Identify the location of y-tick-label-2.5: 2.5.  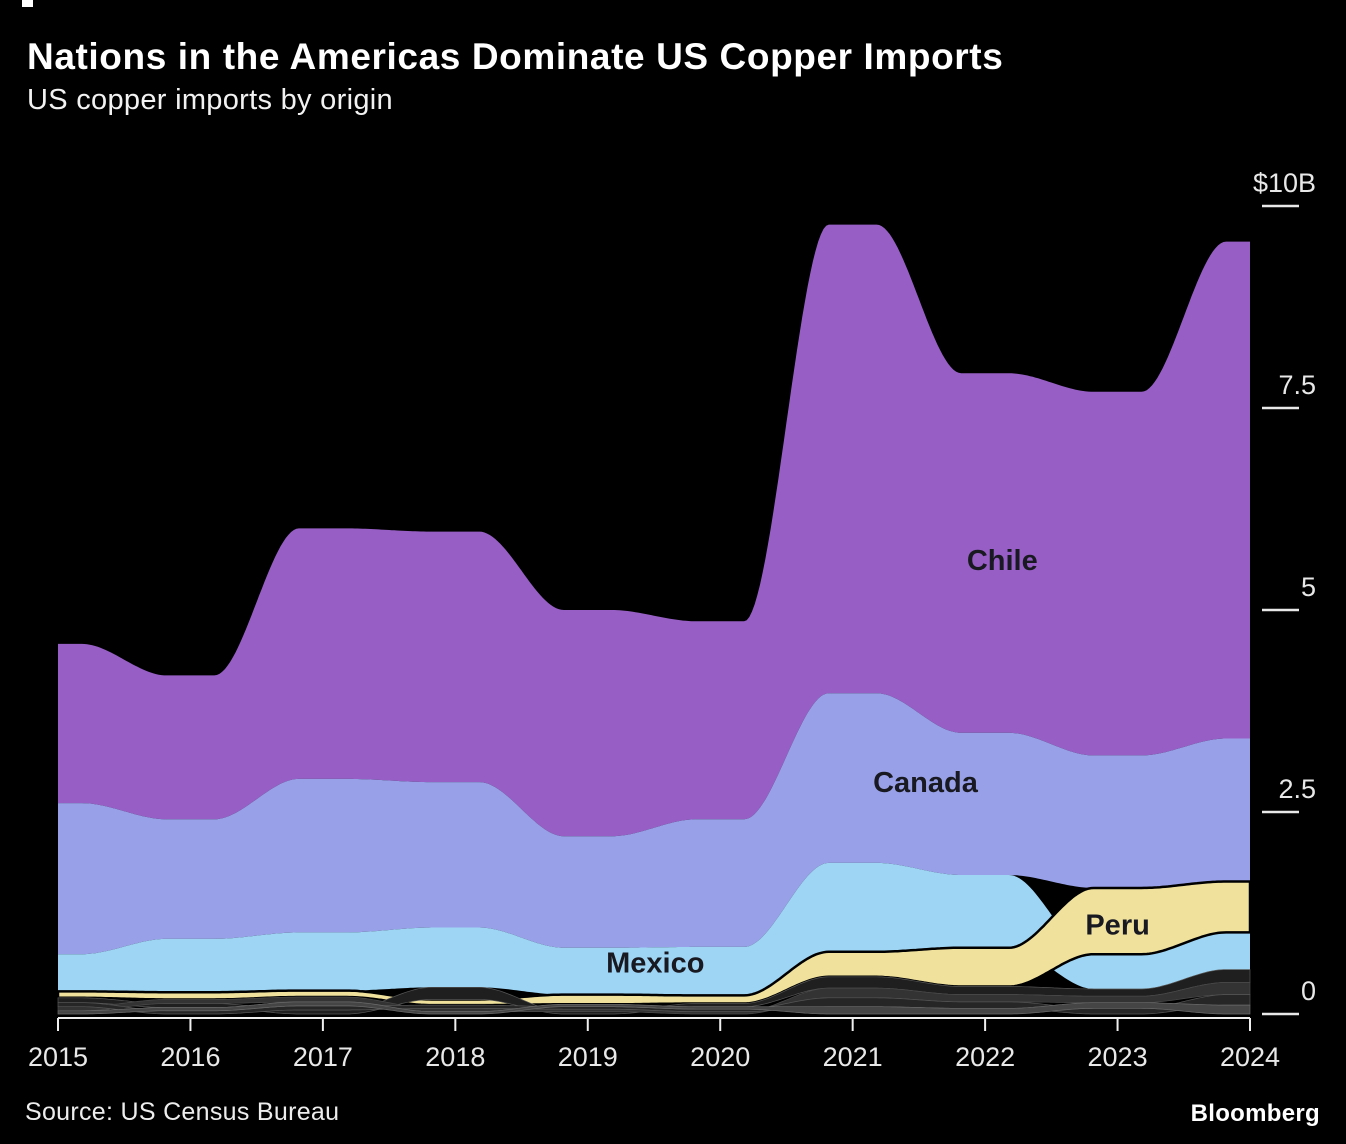
(1297, 789).